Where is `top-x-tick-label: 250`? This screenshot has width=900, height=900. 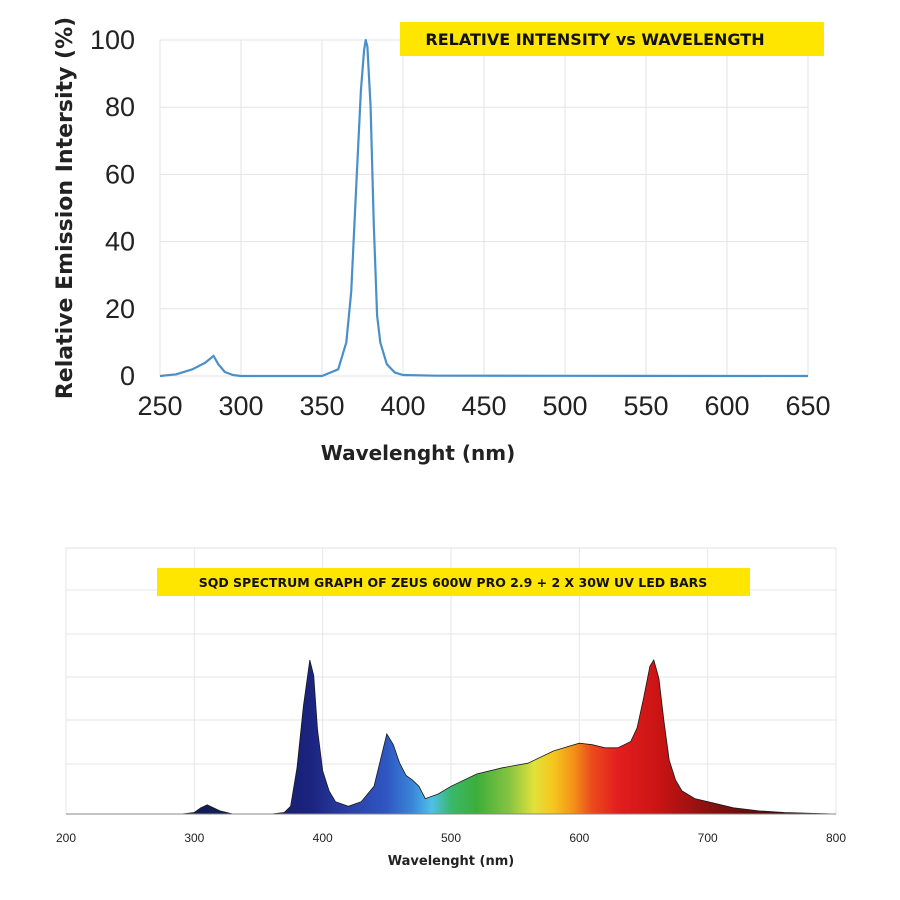 top-x-tick-label: 250 is located at coordinates (159, 406).